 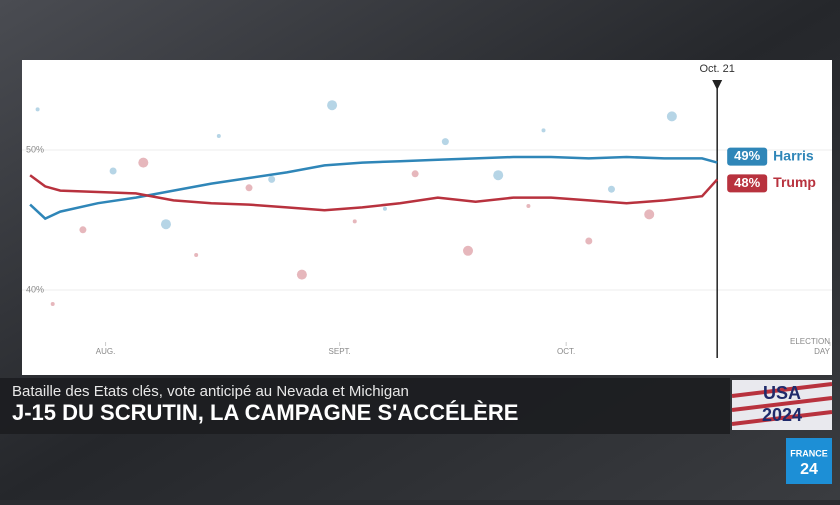 What do you see at coordinates (809, 453) in the screenshot?
I see `channel-name: FRANCE` at bounding box center [809, 453].